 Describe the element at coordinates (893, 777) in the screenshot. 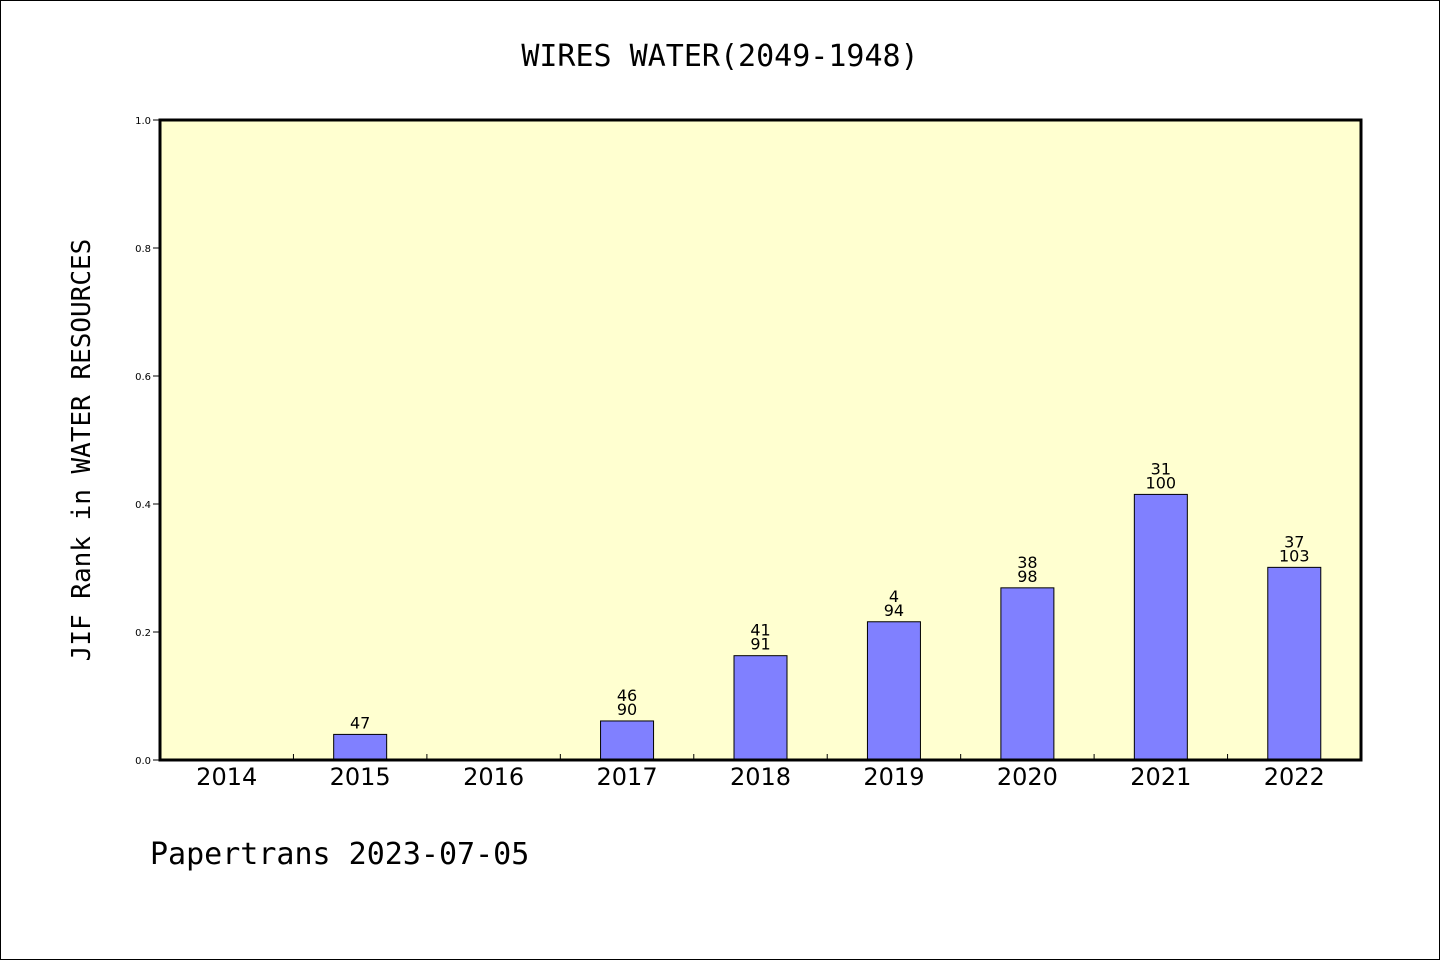

I see `x-tick-label: 2019` at that location.